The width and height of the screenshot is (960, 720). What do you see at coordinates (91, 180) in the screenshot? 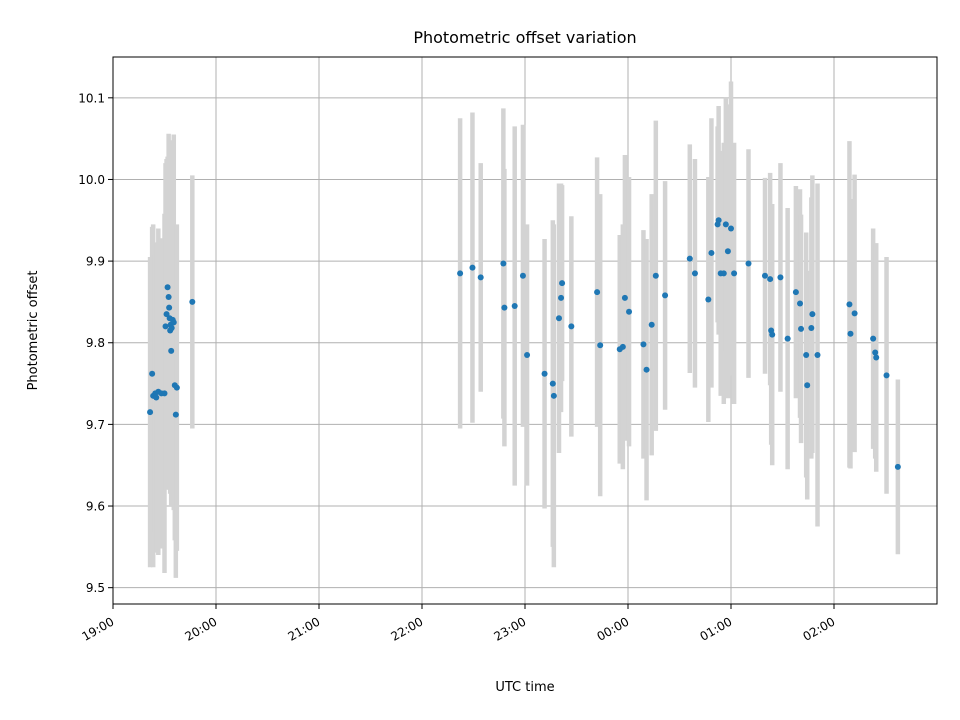
I see `y-tick-label: 10.0` at bounding box center [91, 180].